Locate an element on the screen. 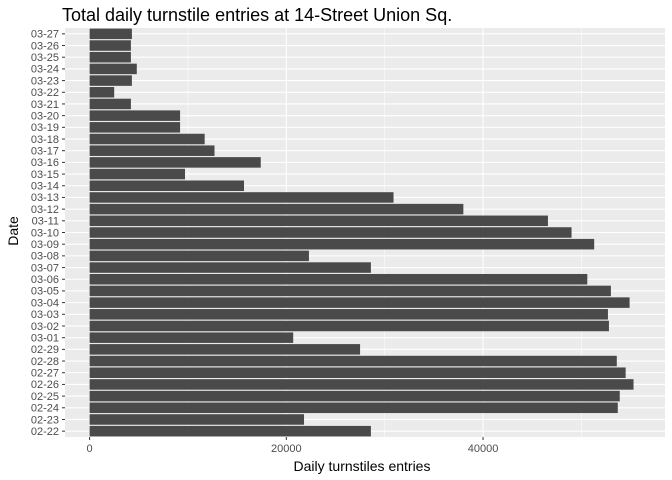 The image size is (672, 480). y-tick-label-03-06: 03-06 is located at coordinates (45, 280).